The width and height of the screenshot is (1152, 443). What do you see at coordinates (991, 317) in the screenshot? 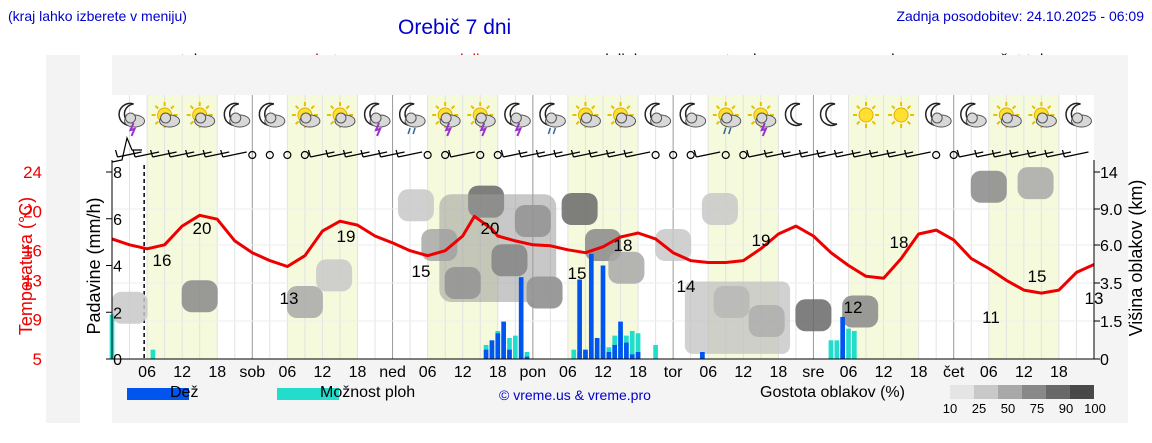
I see `temperature-label: 11` at bounding box center [991, 317].